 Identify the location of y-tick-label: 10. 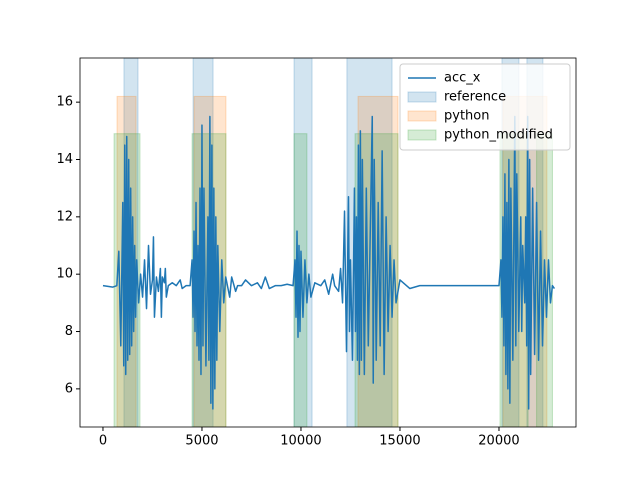
(64, 274).